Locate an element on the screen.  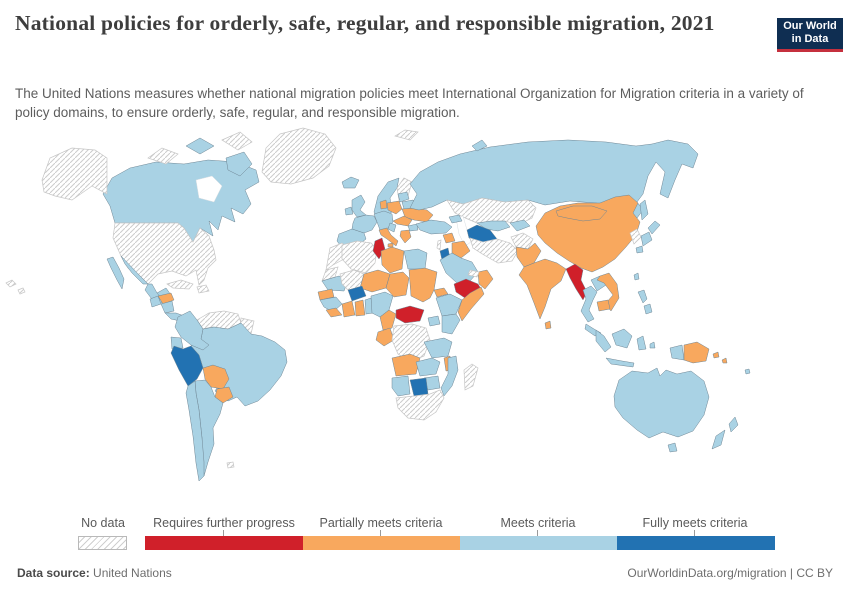
country-ireland: Ireland is located at coordinates (349, 211).